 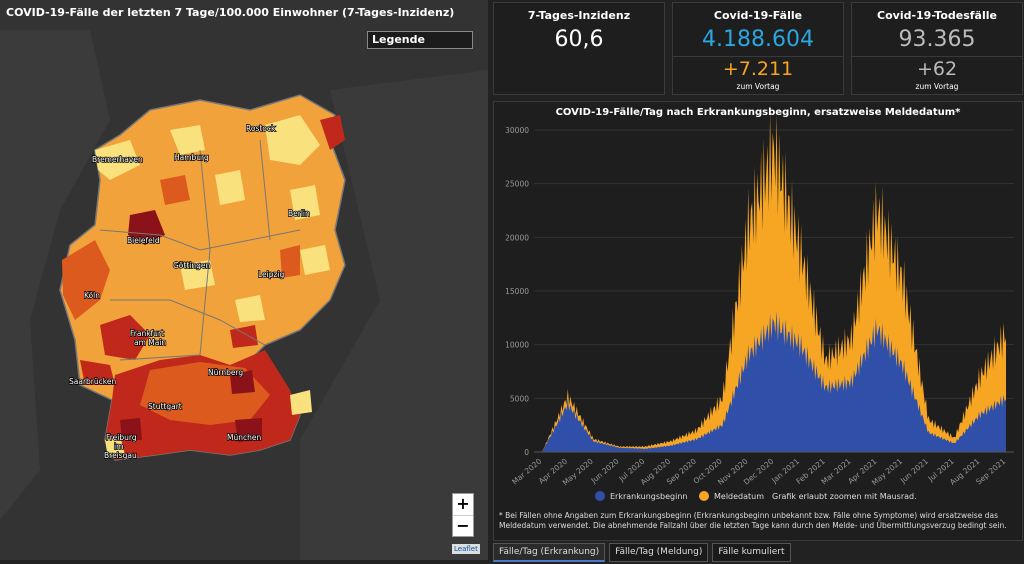 I want to click on y-tick-label: 30000, so click(x=517, y=130).